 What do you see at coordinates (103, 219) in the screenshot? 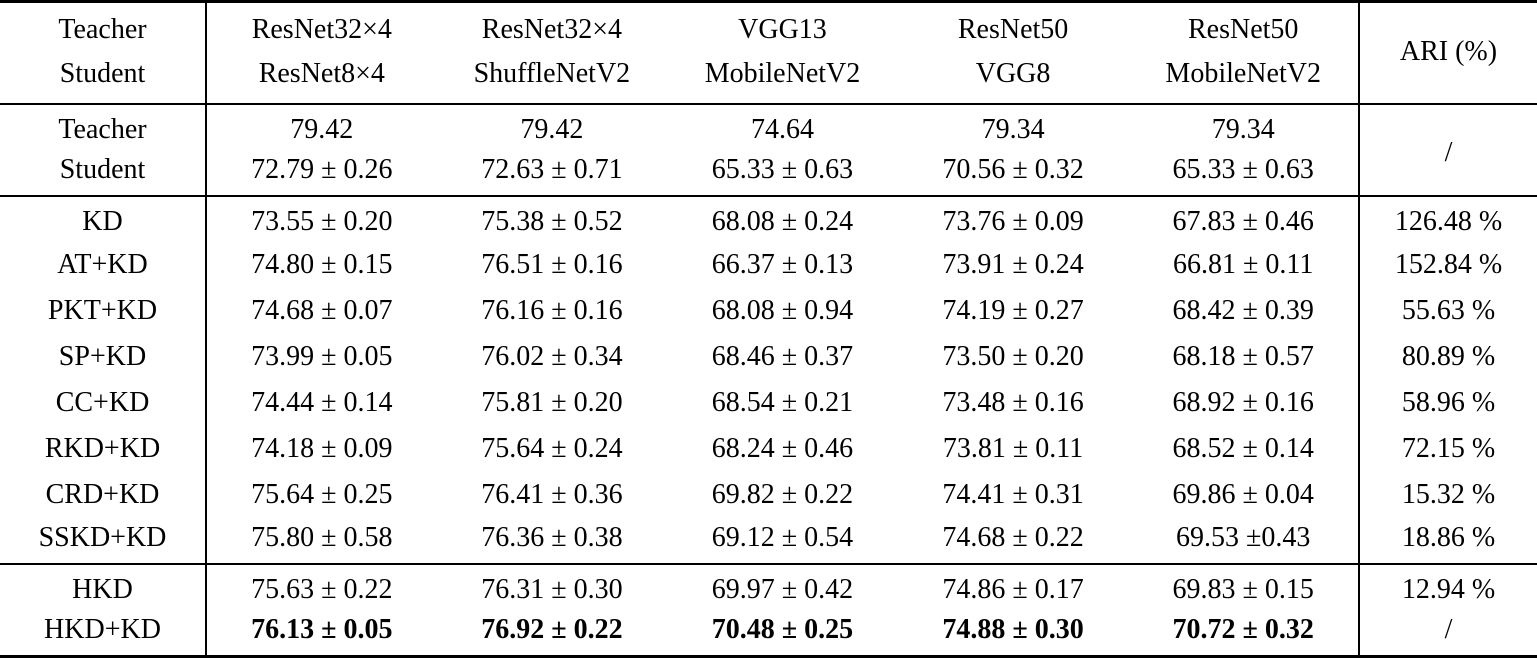
I see `row-label: KD` at bounding box center [103, 219].